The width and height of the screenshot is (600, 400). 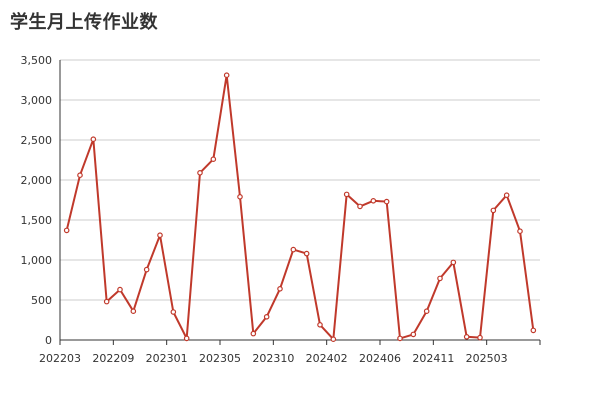 What do you see at coordinates (220, 358) in the screenshot?
I see `x-tick-label: 202305` at bounding box center [220, 358].